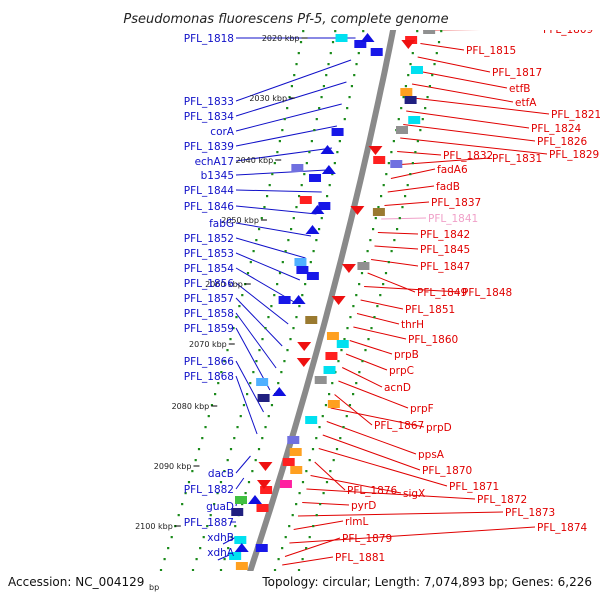 This screenshot has width=600, height=600. Describe the element at coordinates (209, 299) in the screenshot. I see `left-gene-label: PFL_1857` at that location.